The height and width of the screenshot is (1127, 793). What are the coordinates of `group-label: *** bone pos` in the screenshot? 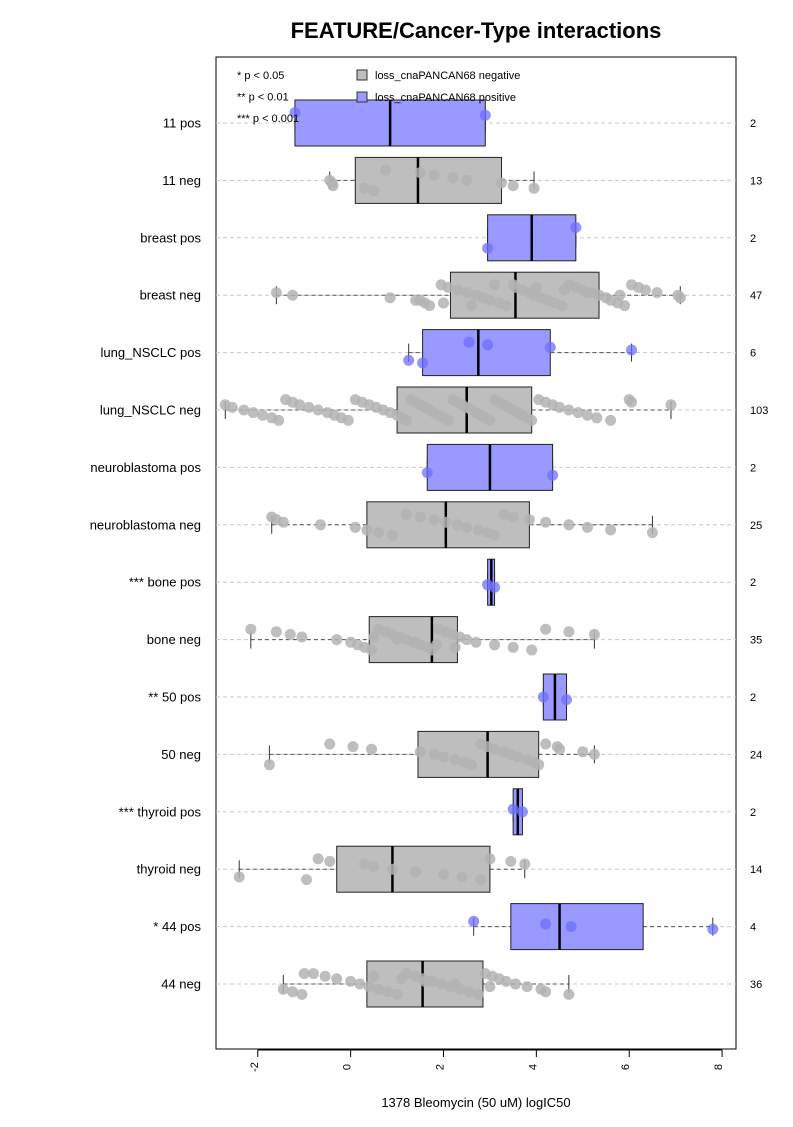 It's located at (165, 582).